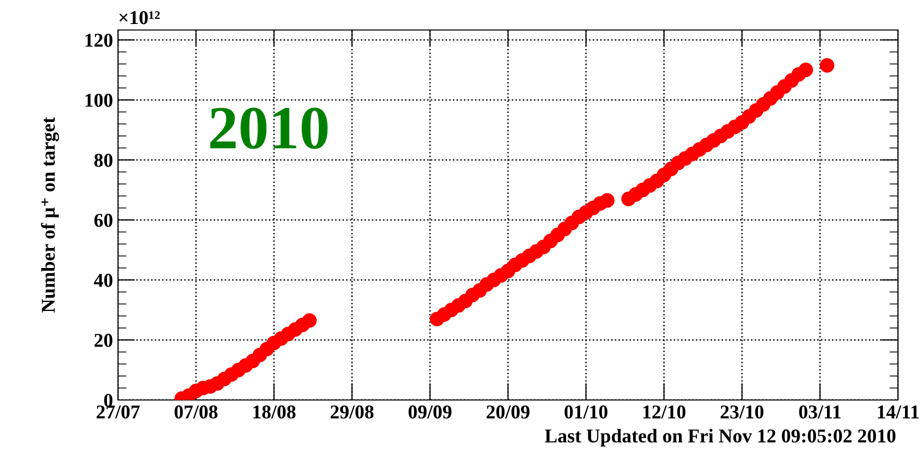 This screenshot has height=451, width=922. Describe the element at coordinates (139, 17) in the screenshot. I see `text: ×10¹²` at that location.